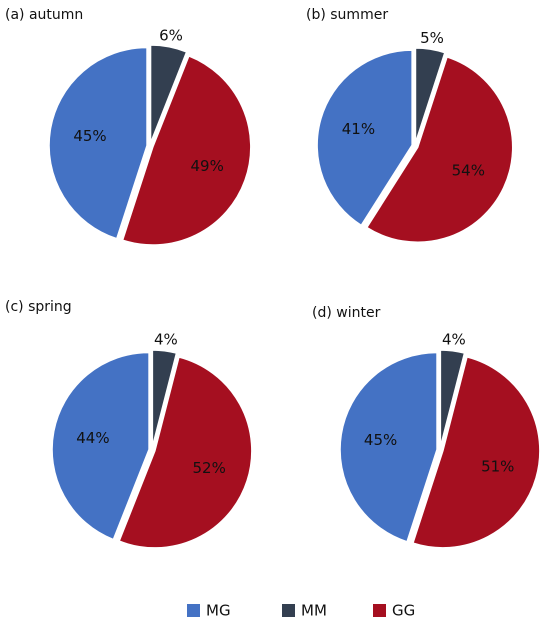 The image size is (550, 626). Describe the element at coordinates (497, 466) in the screenshot. I see `data-label: 51%` at that location.